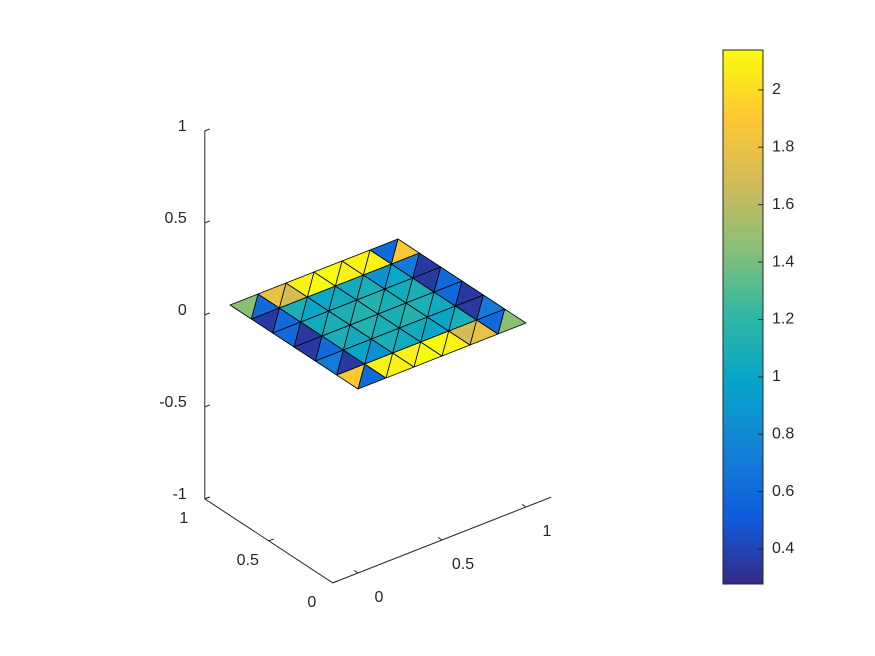  What do you see at coordinates (173, 402) in the screenshot?
I see `z-tick-label: -0.5` at bounding box center [173, 402].